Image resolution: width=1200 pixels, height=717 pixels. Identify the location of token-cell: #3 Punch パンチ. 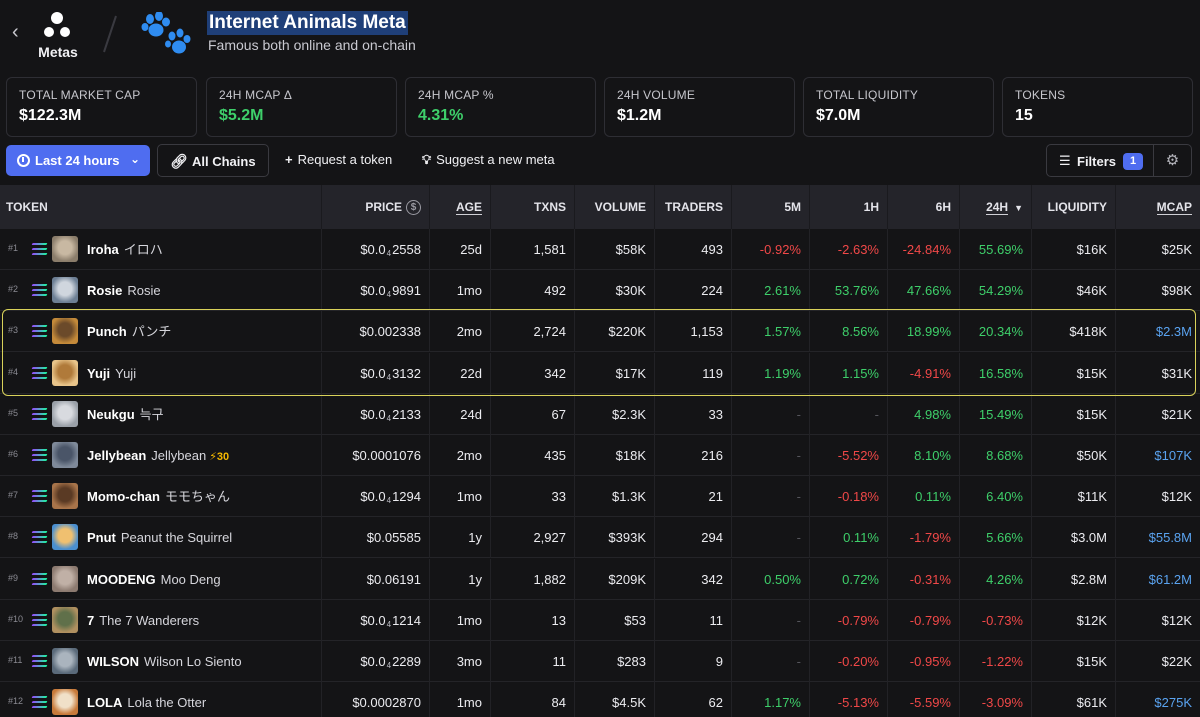
(160, 331).